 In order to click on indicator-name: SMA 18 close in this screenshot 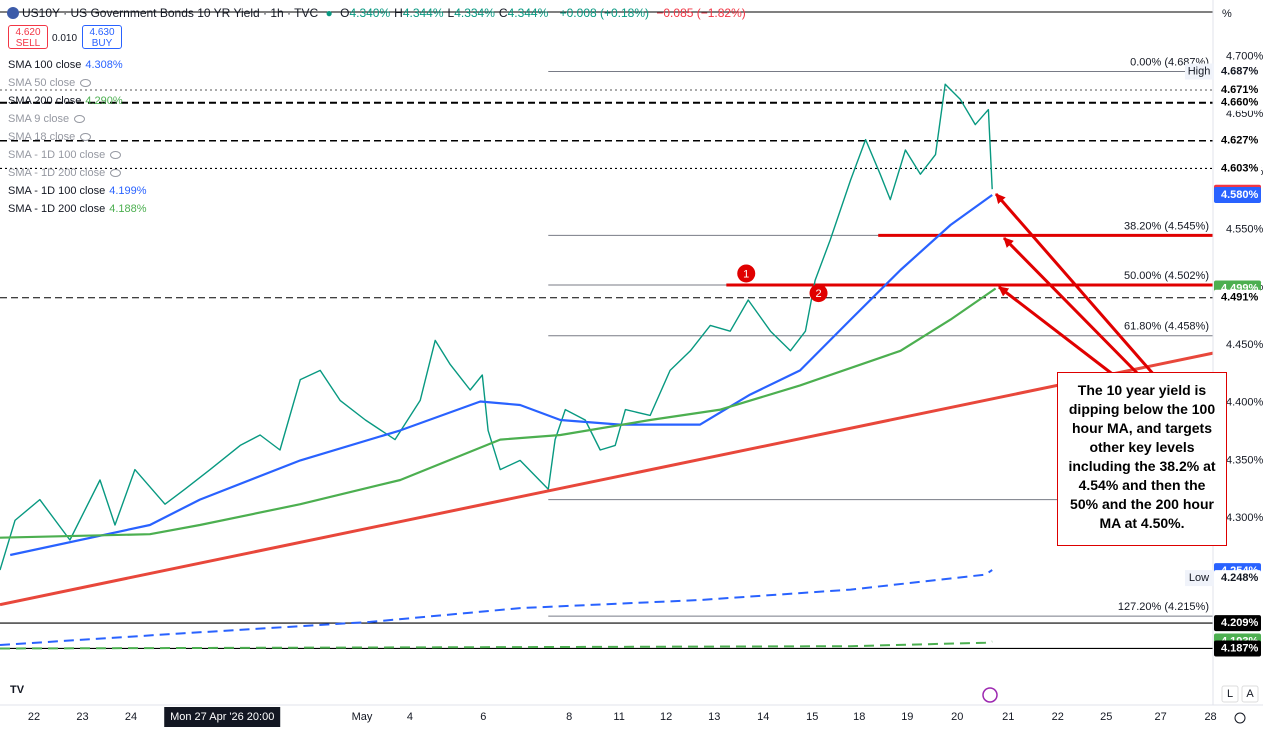, I will do `click(42, 137)`.